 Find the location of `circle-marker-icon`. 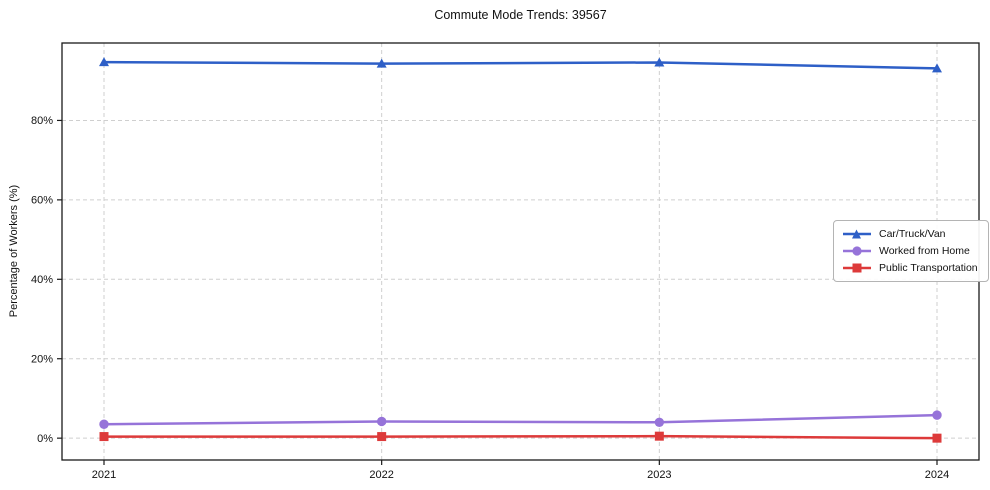

circle-marker-icon is located at coordinates (857, 251).